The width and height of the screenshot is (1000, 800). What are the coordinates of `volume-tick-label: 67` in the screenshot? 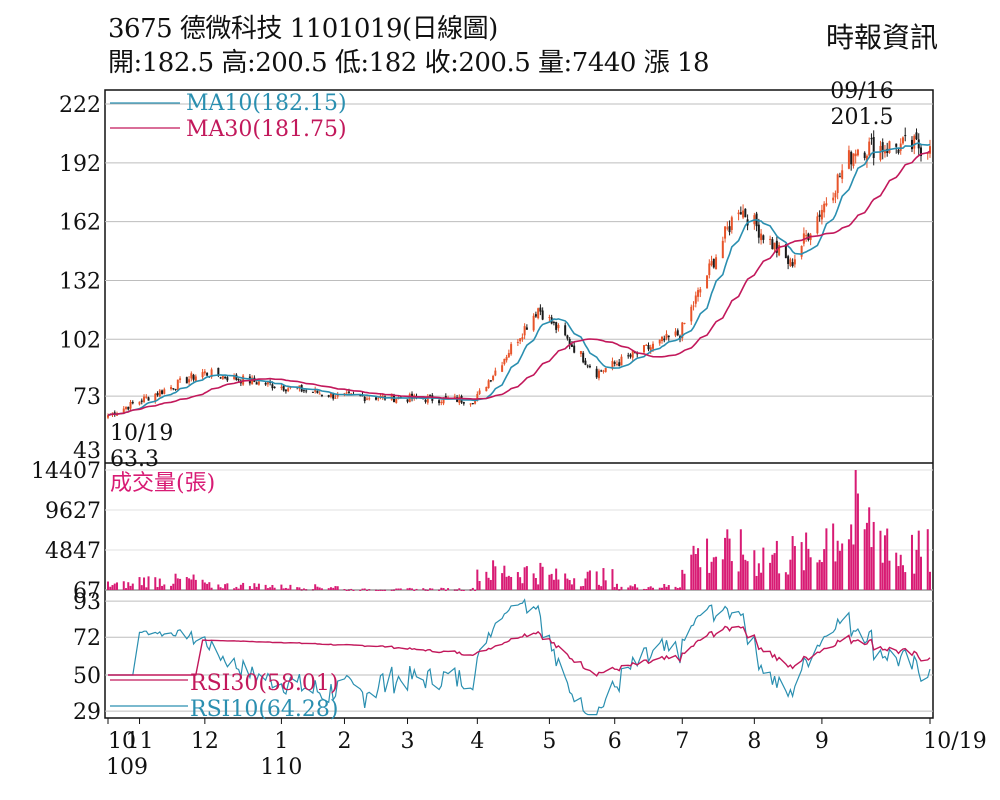 It's located at (87, 591).